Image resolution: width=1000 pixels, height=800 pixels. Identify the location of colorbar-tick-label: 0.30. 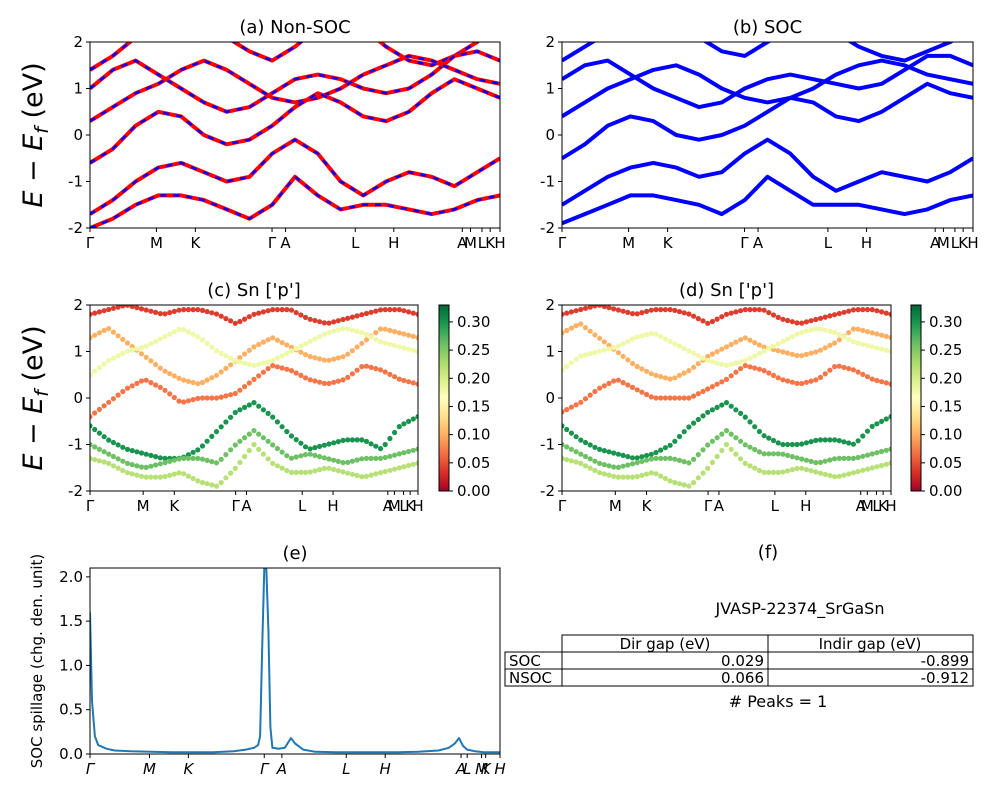
(473, 322).